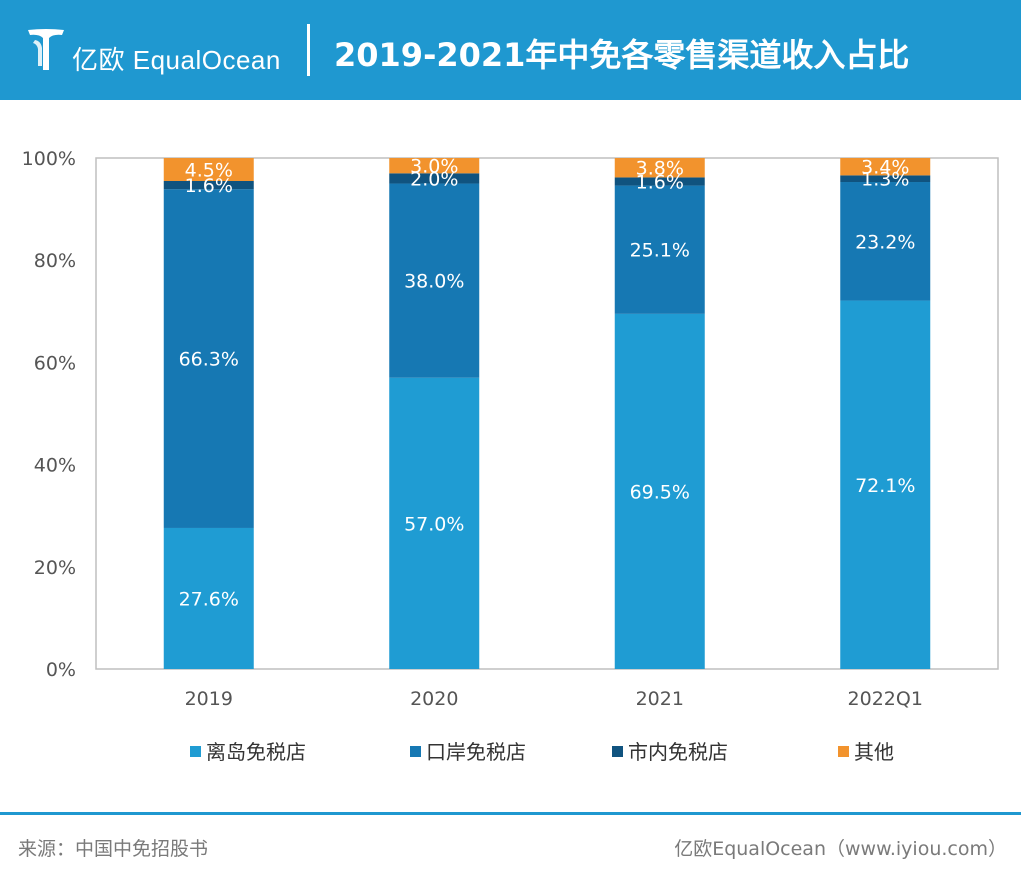 The width and height of the screenshot is (1021, 879). I want to click on y-tick-label: 40%, so click(55, 466).